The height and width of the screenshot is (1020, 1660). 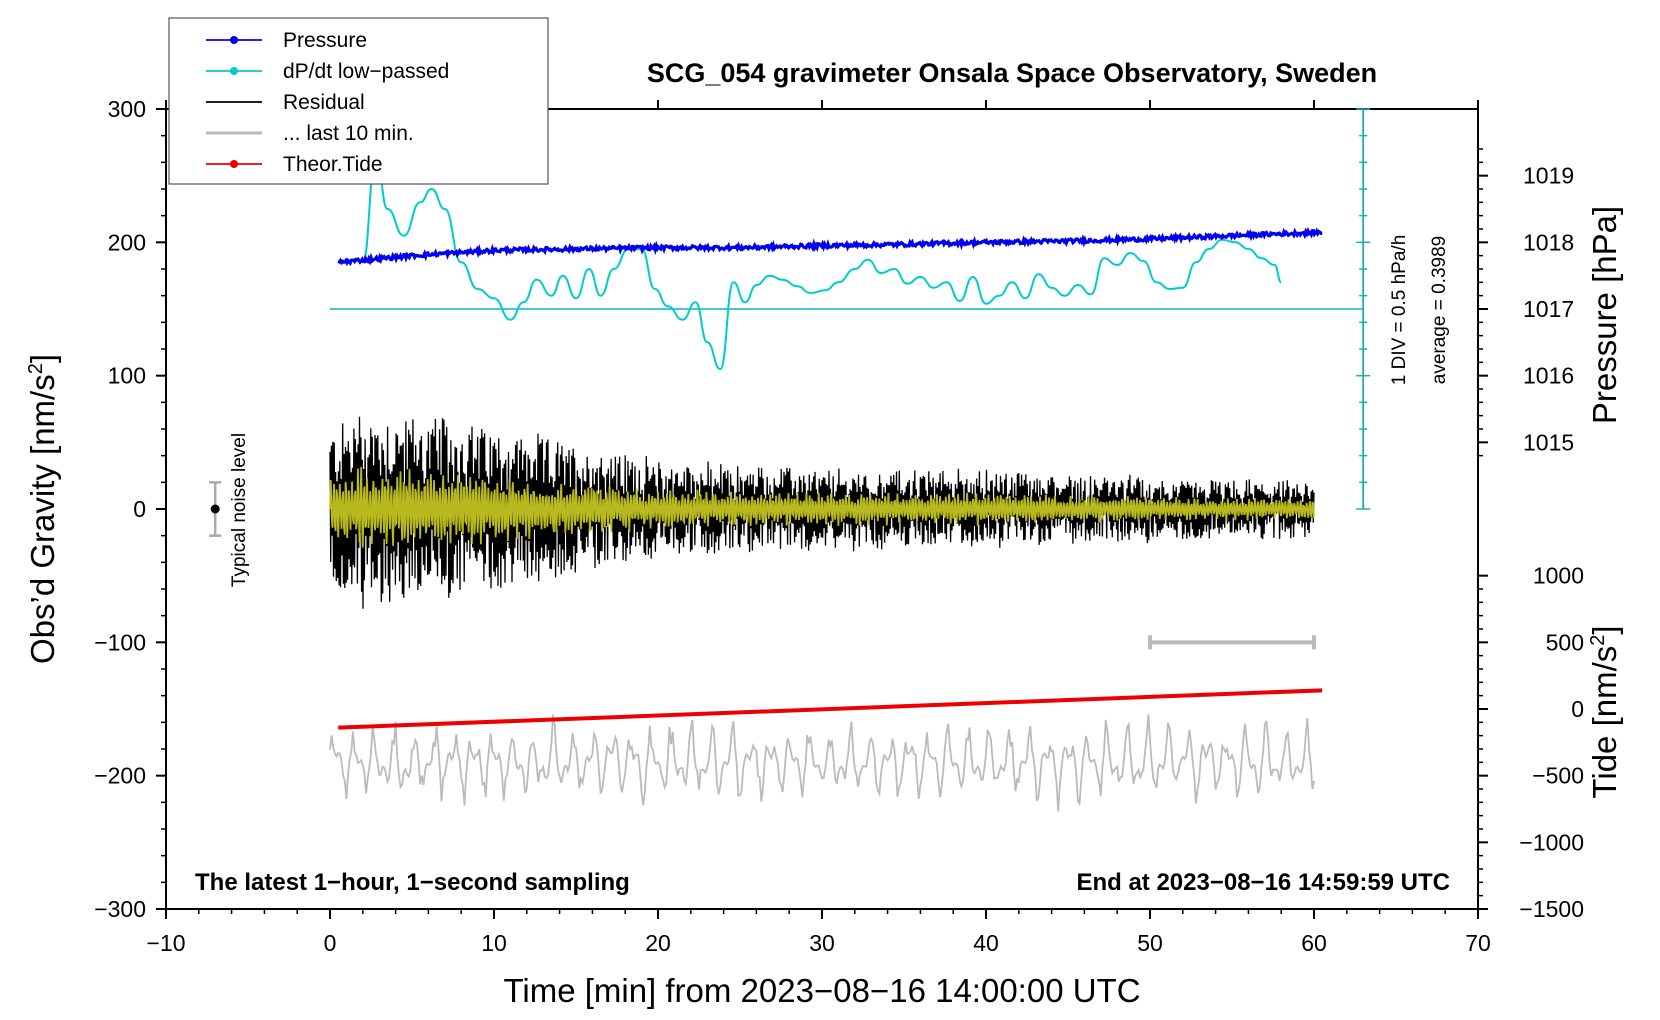 What do you see at coordinates (1548, 309) in the screenshot?
I see `pressure-tick-label: 1017` at bounding box center [1548, 309].